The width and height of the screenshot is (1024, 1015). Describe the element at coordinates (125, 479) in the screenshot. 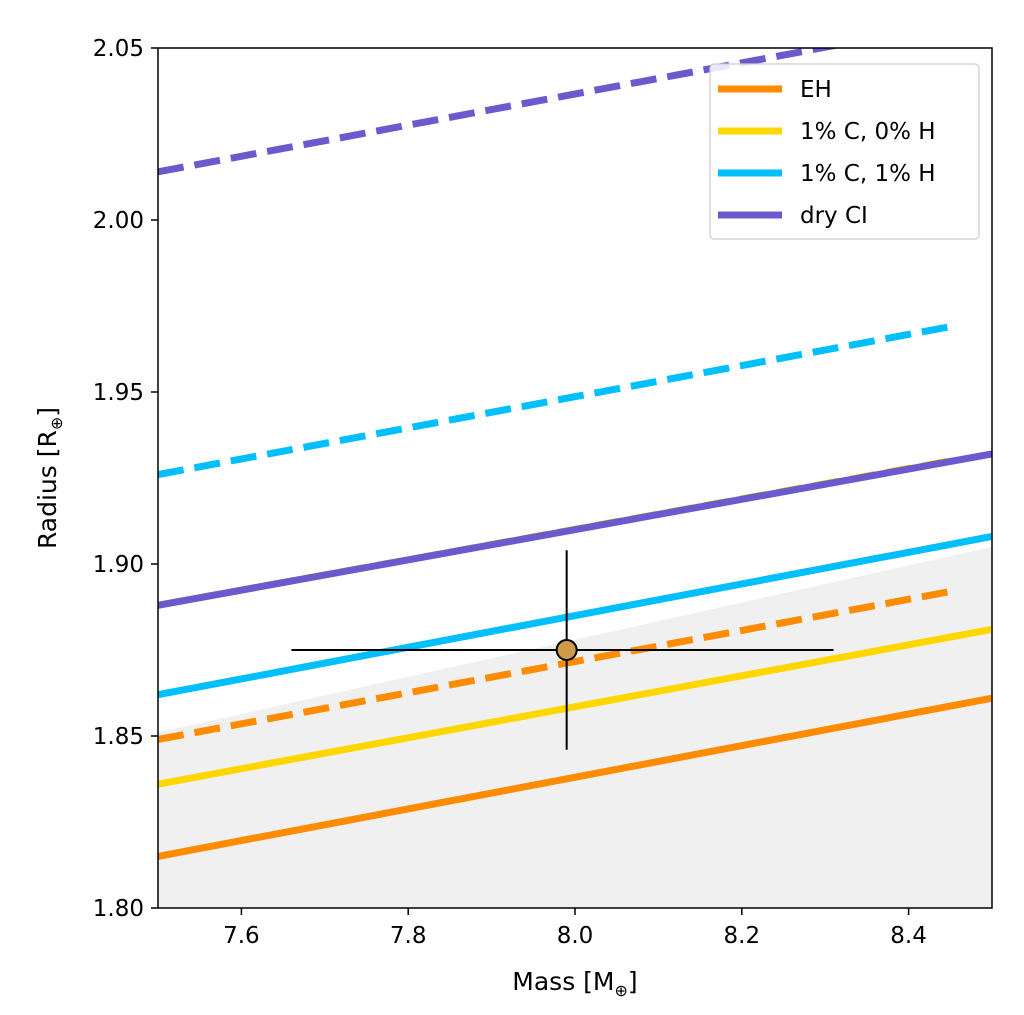

I see `y-axis-ticks: 1.80 1.85 1.90 1.95 2.00 2.05` at that location.